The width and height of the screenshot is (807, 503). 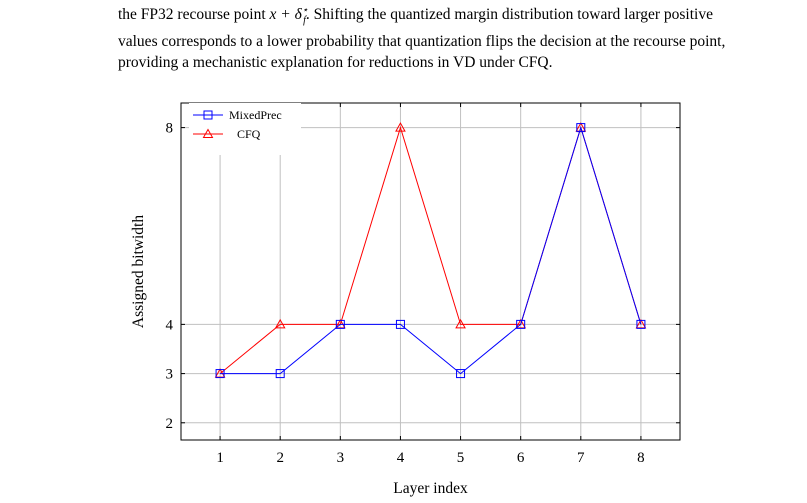 I want to click on line1-pre: the FP32 recourse point, so click(x=194, y=15).